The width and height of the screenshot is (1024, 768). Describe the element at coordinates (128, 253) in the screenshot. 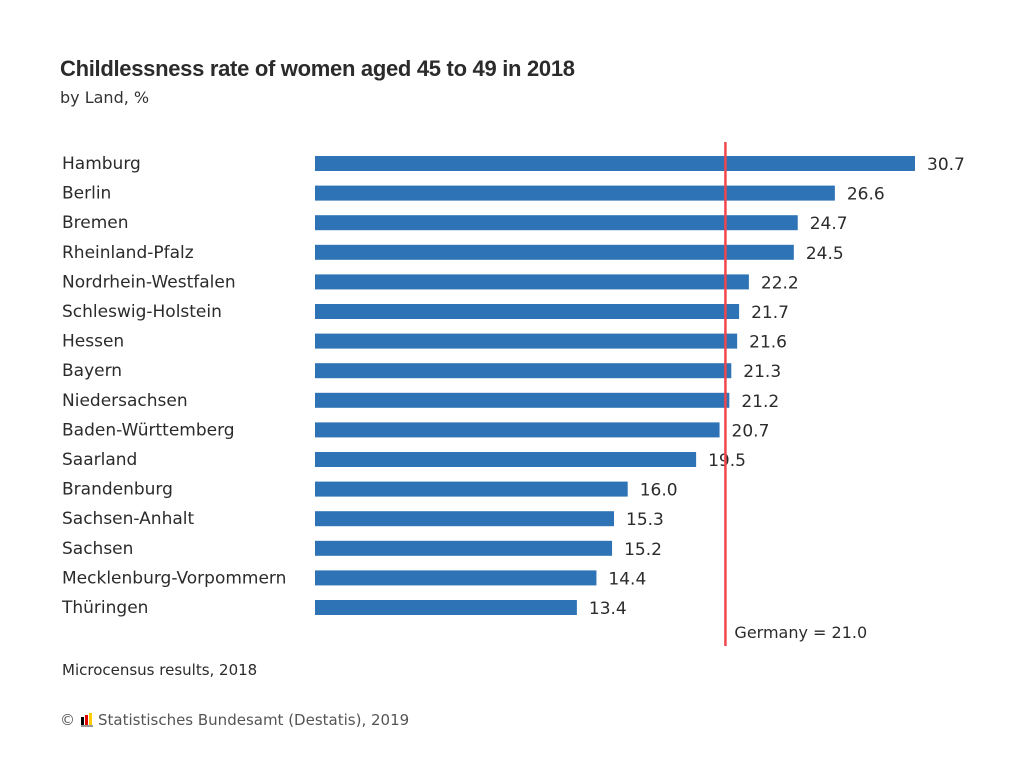

I see `category-label: Rheinland-Pfalz` at that location.